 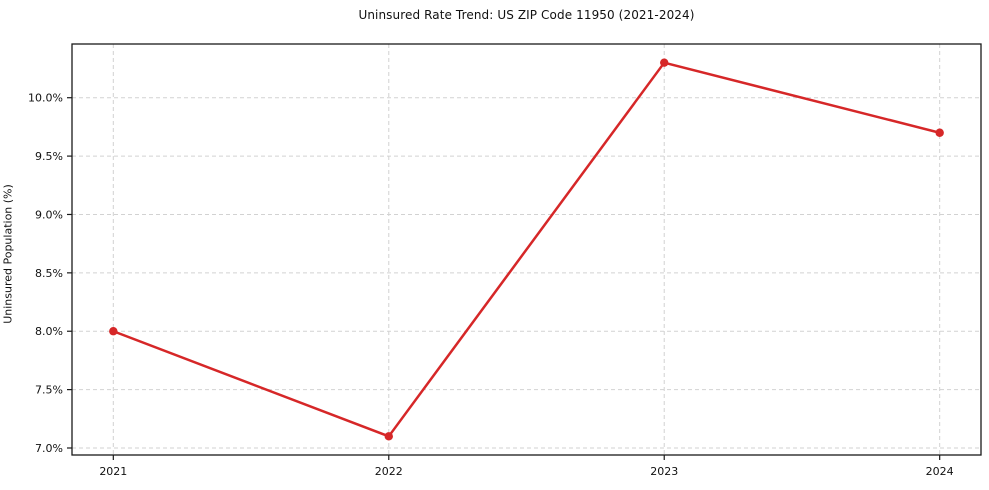 I want to click on y-tick-label: 7.5%, so click(x=49, y=390).